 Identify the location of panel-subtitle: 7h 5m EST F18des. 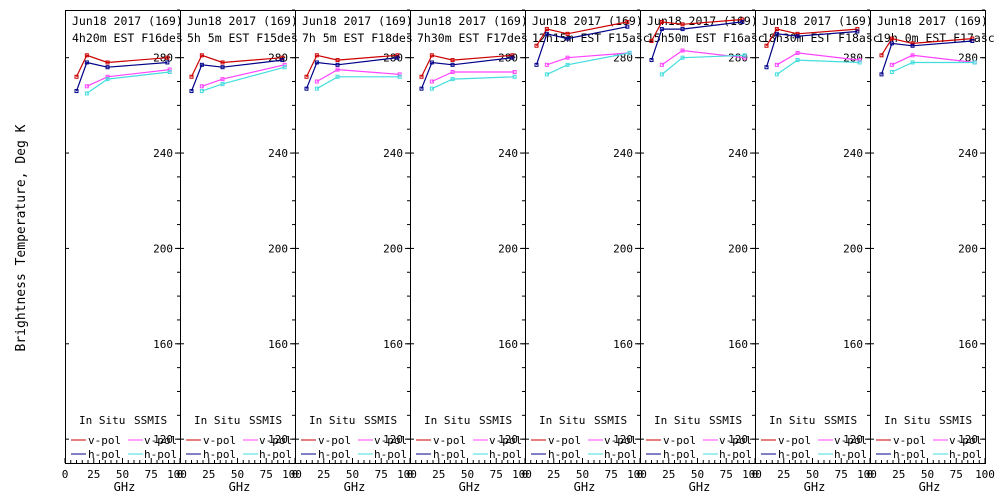
(357, 38).